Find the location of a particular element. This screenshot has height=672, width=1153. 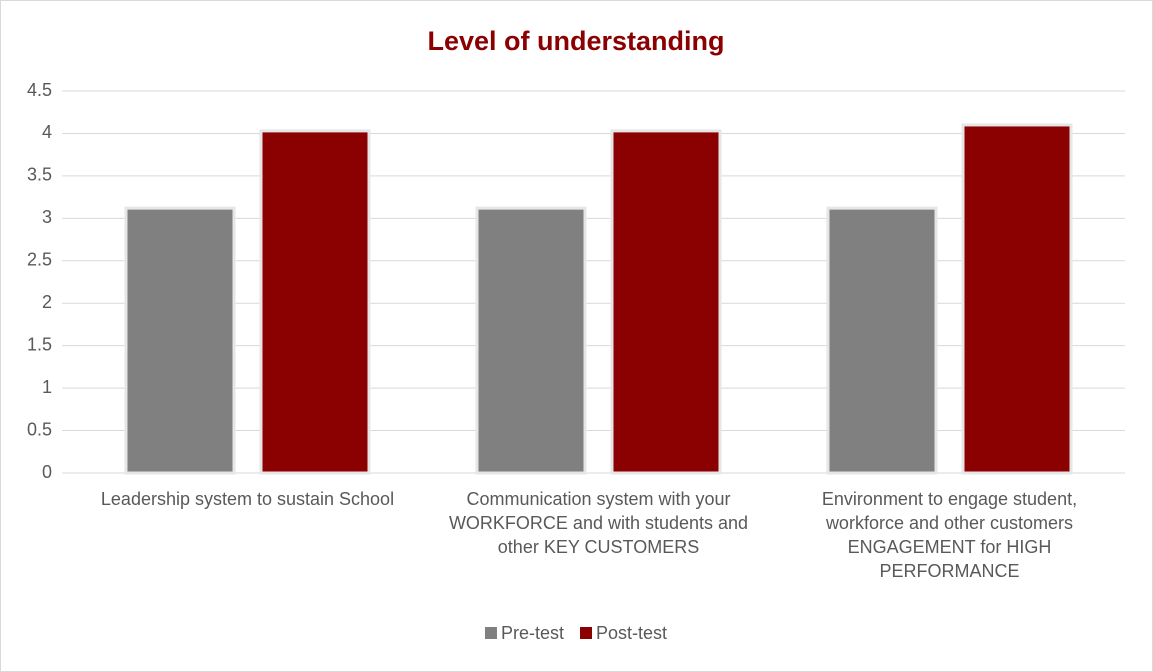

y-tick-label: 3.5 is located at coordinates (39, 175).